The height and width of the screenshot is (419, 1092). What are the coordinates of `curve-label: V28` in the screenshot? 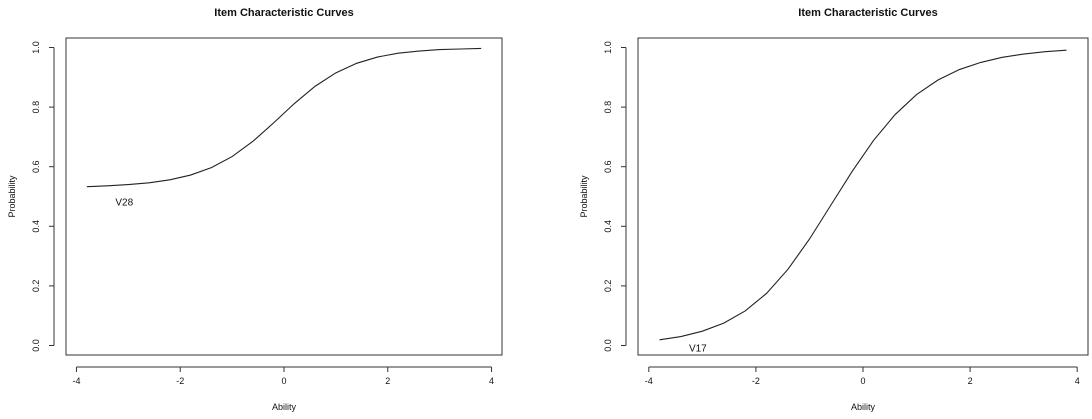 It's located at (124, 202).